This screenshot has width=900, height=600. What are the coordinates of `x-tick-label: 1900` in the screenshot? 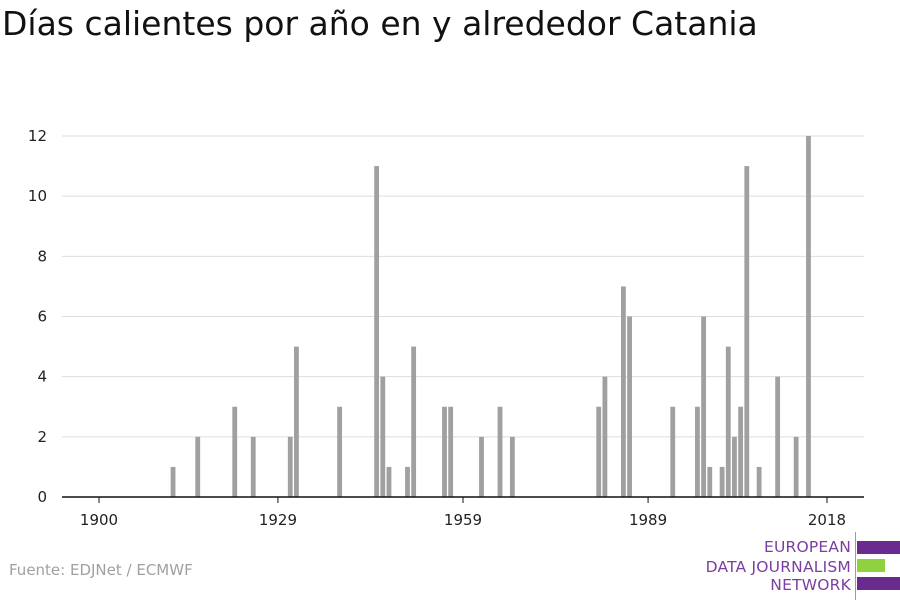 It's located at (99, 520).